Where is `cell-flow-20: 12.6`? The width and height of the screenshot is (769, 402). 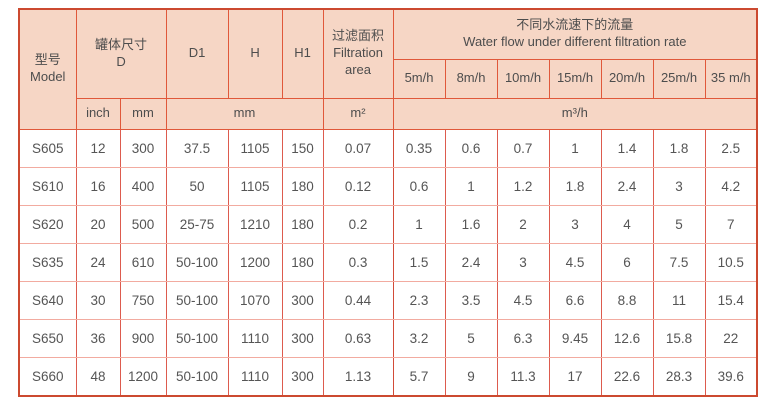
cell-flow-20: 12.6 is located at coordinates (627, 338).